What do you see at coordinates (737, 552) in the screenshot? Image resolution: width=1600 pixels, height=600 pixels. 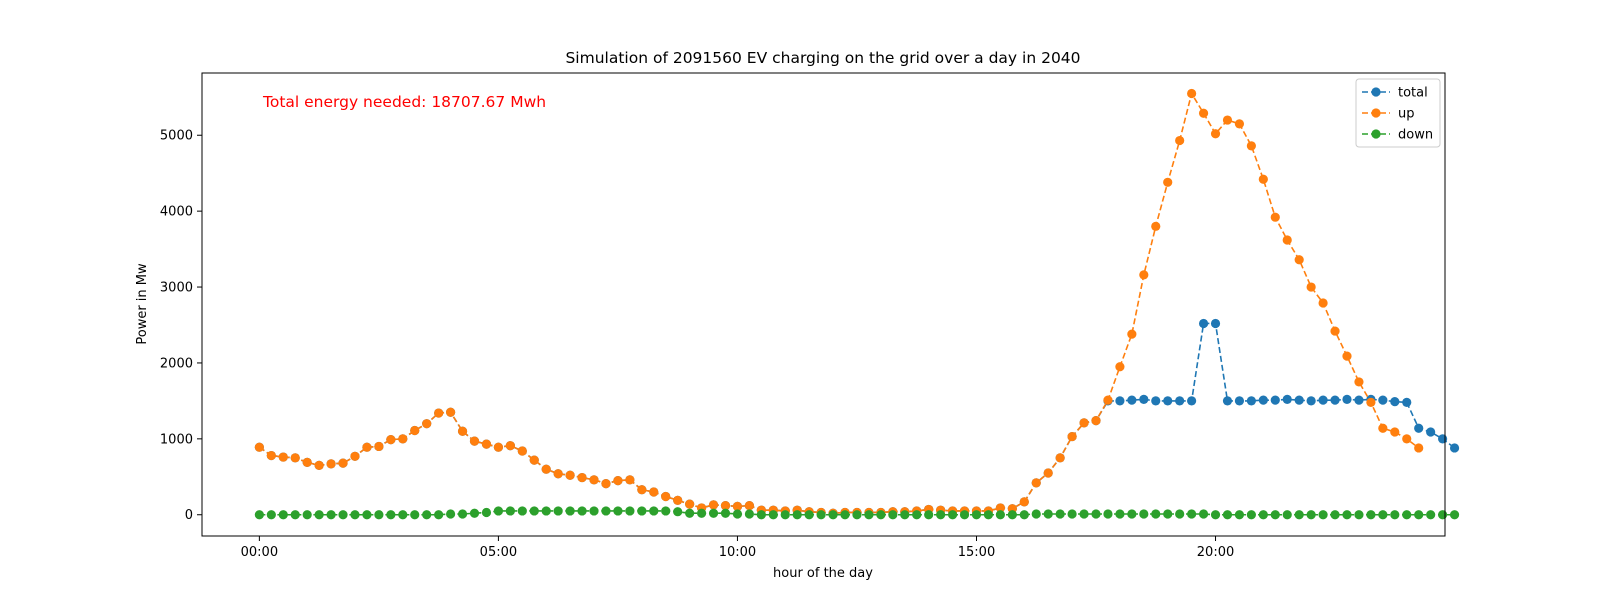 I see `x-tick-label-2: 10:00` at bounding box center [737, 552].